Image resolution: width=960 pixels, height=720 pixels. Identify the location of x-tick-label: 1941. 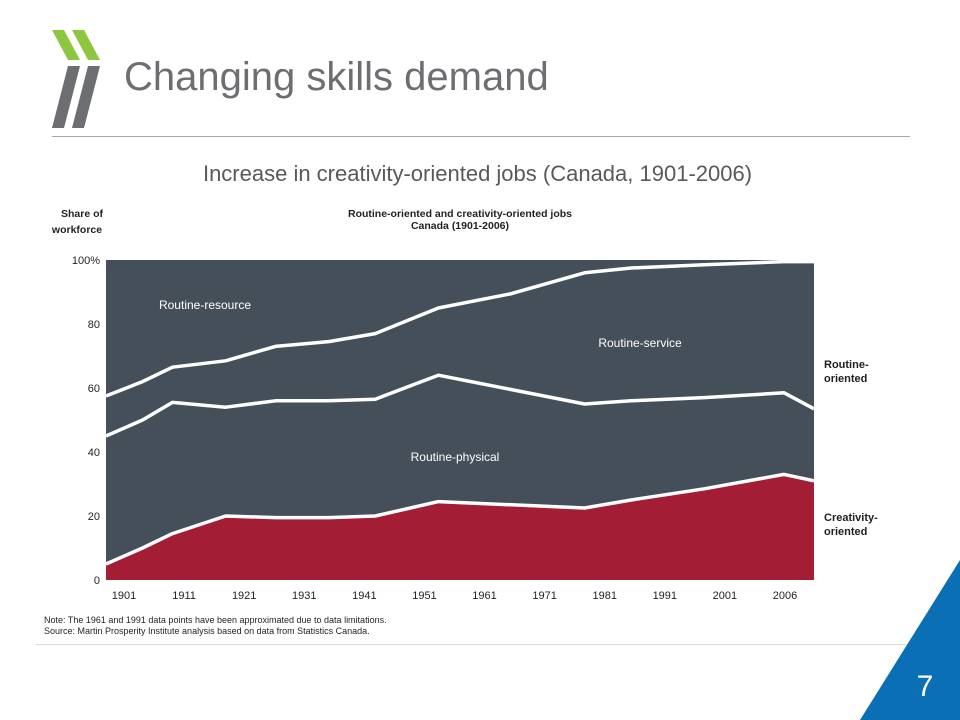
(364, 596).